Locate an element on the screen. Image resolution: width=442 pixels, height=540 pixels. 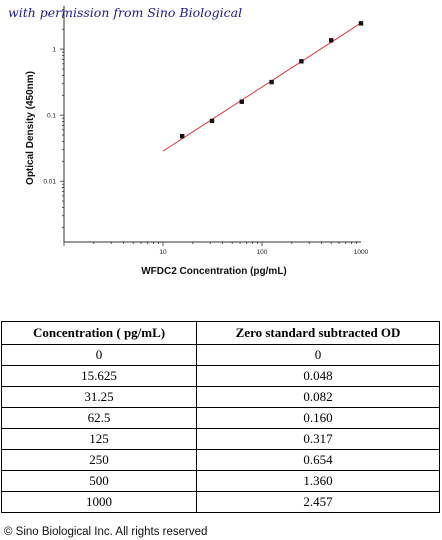
table-row: 1000 2.457 is located at coordinates (220, 502).